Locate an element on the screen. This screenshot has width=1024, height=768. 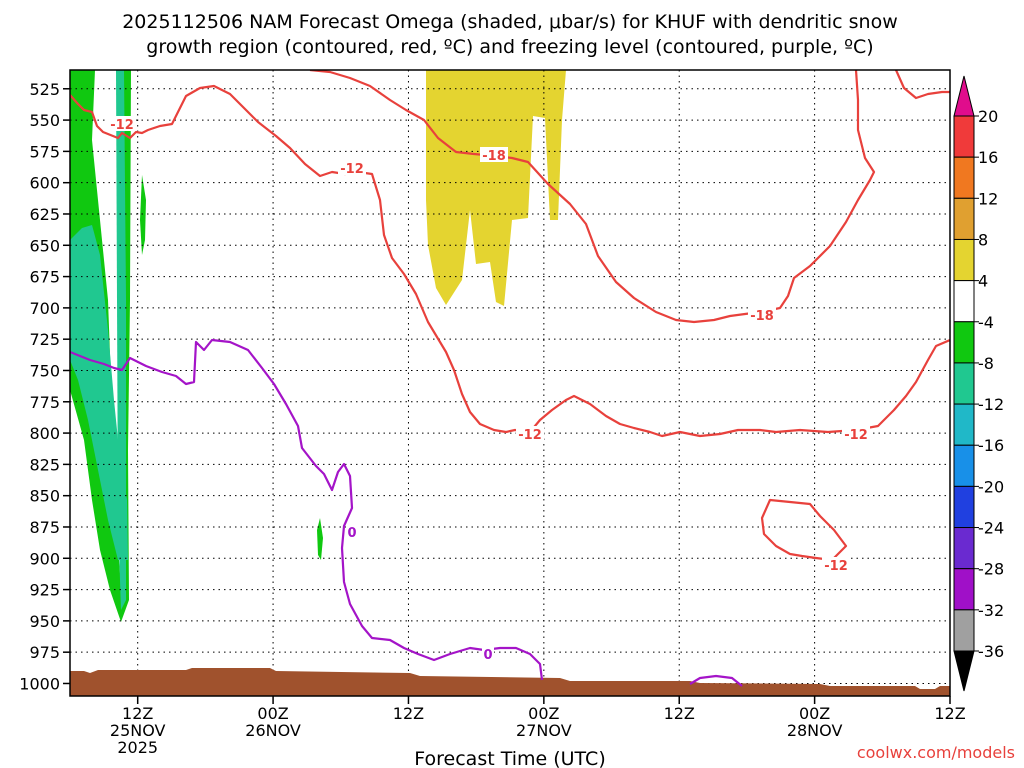
colorbar-bottom-arrow is located at coordinates (964, 671).